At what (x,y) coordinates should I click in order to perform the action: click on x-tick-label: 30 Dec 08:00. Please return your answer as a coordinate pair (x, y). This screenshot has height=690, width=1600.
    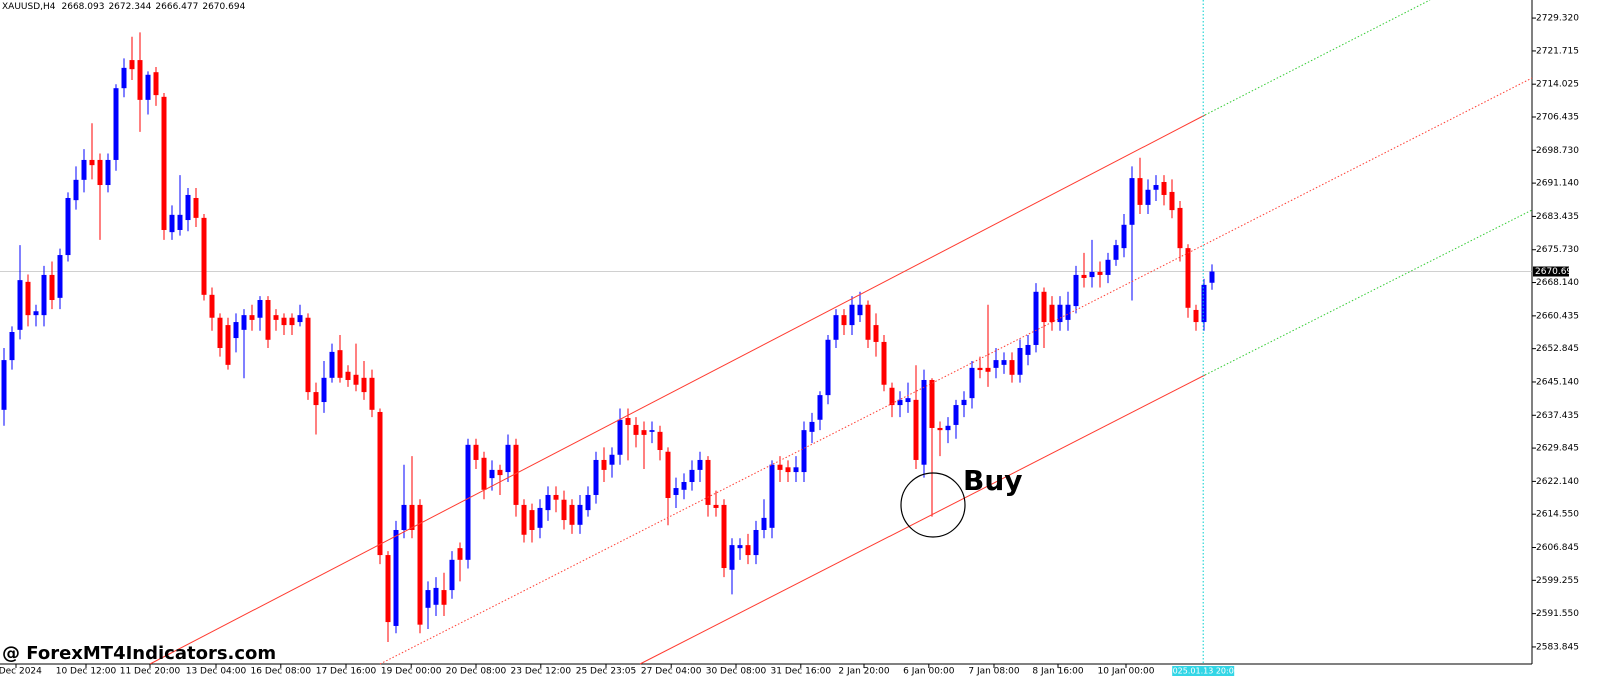
    Looking at the image, I should click on (736, 672).